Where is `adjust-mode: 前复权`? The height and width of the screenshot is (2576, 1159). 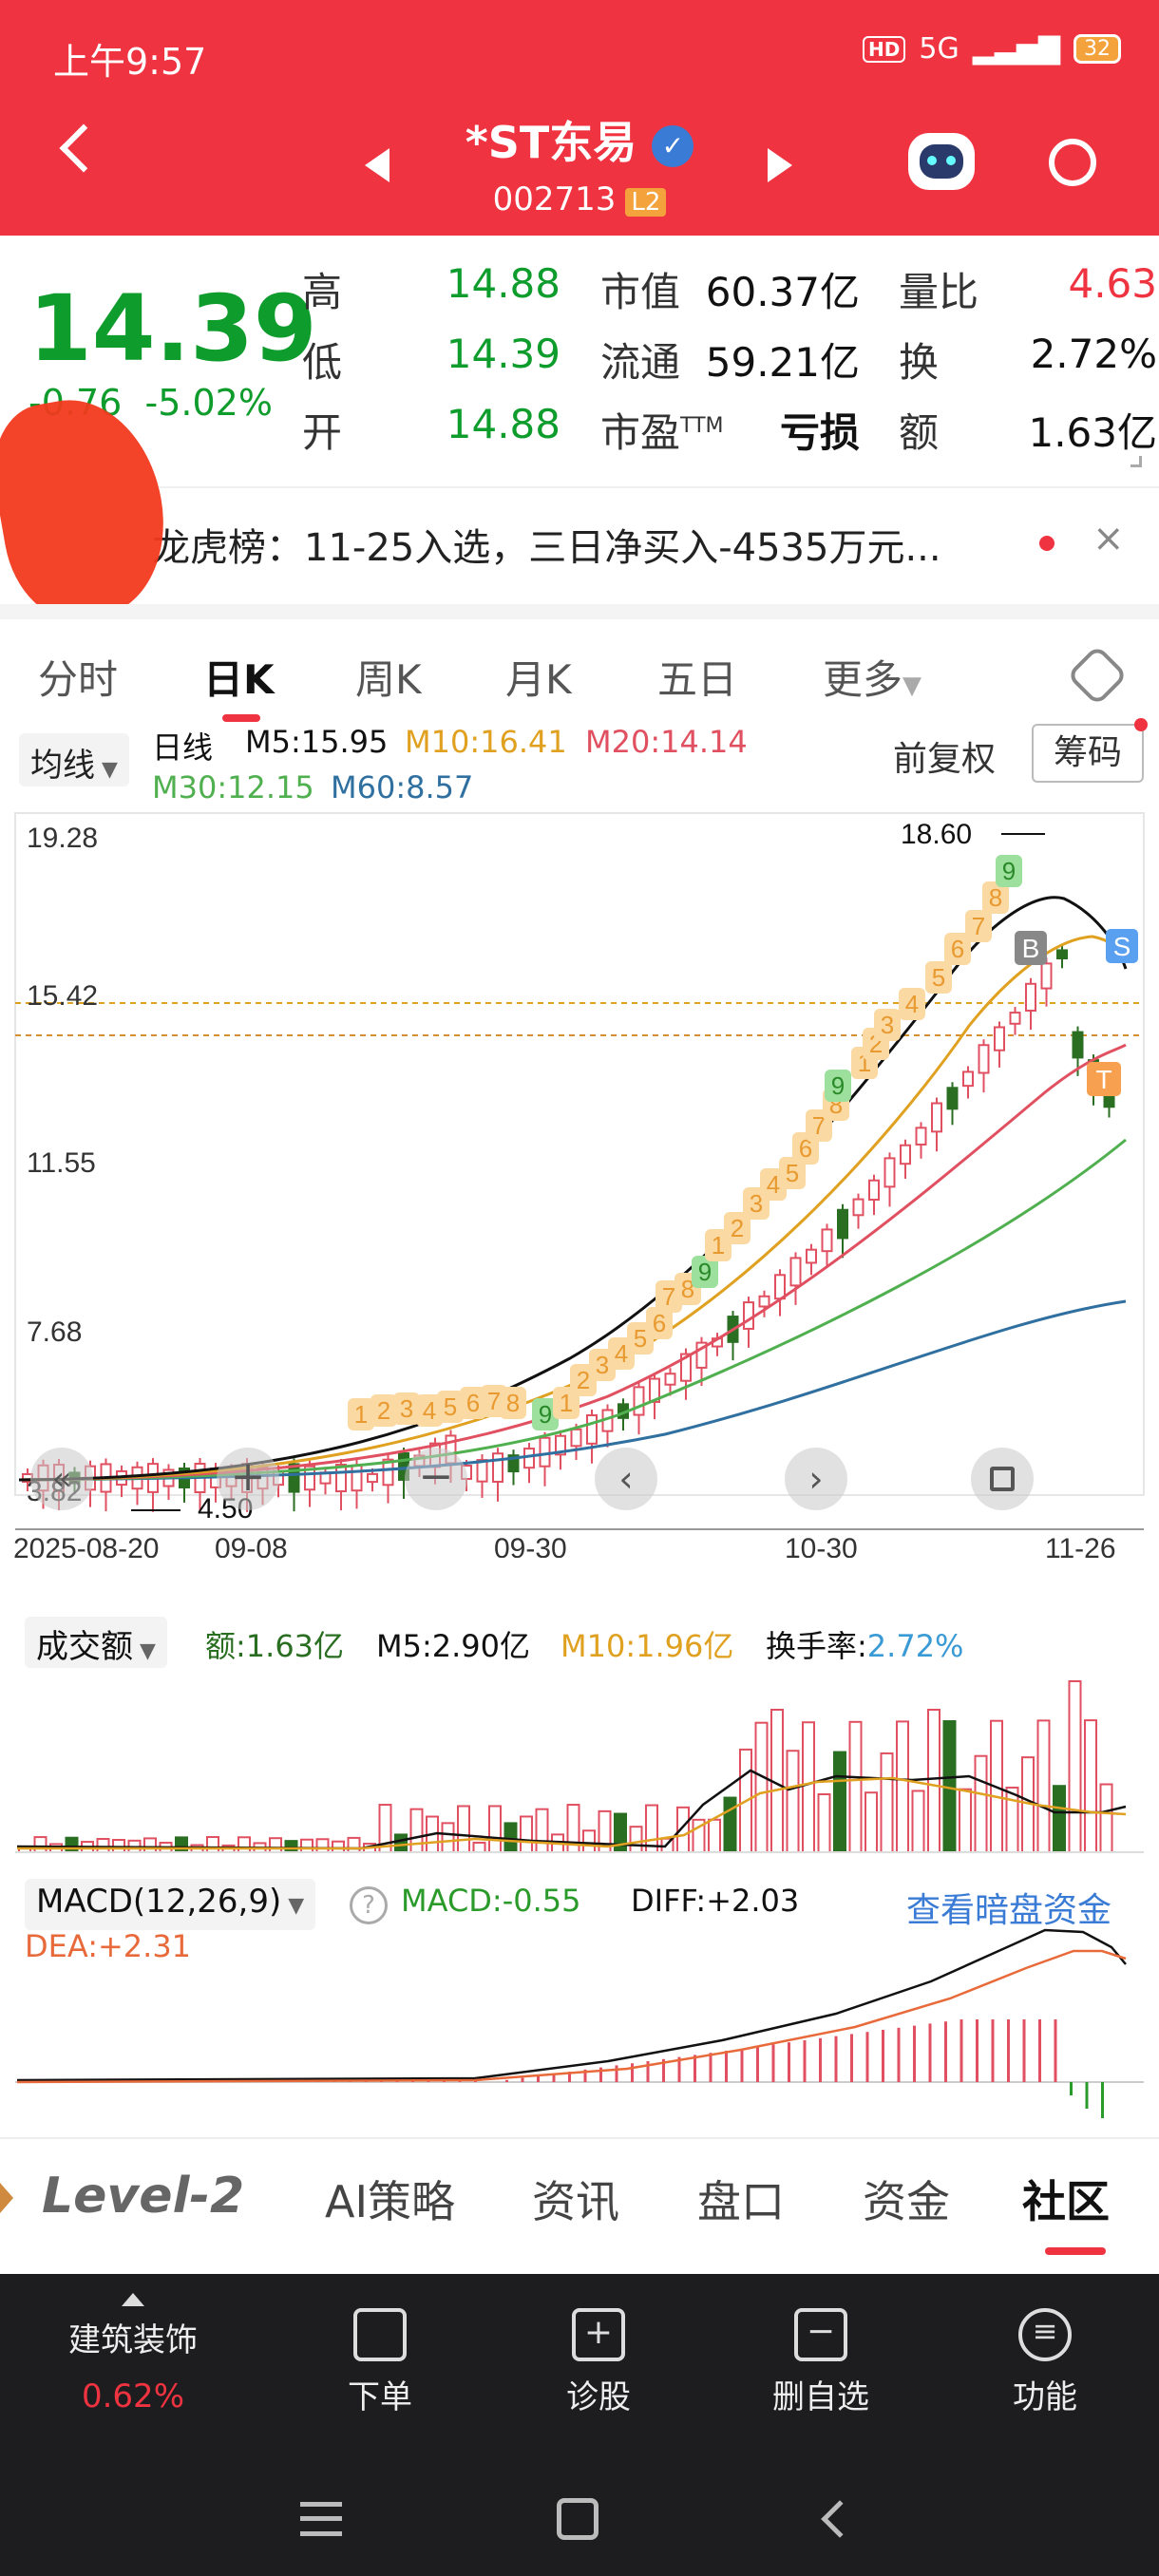 adjust-mode: 前复权 is located at coordinates (945, 759).